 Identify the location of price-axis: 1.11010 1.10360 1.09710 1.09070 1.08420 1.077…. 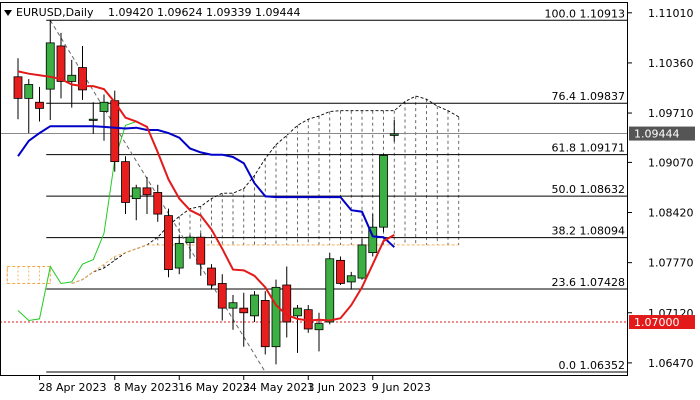
(661, 188).